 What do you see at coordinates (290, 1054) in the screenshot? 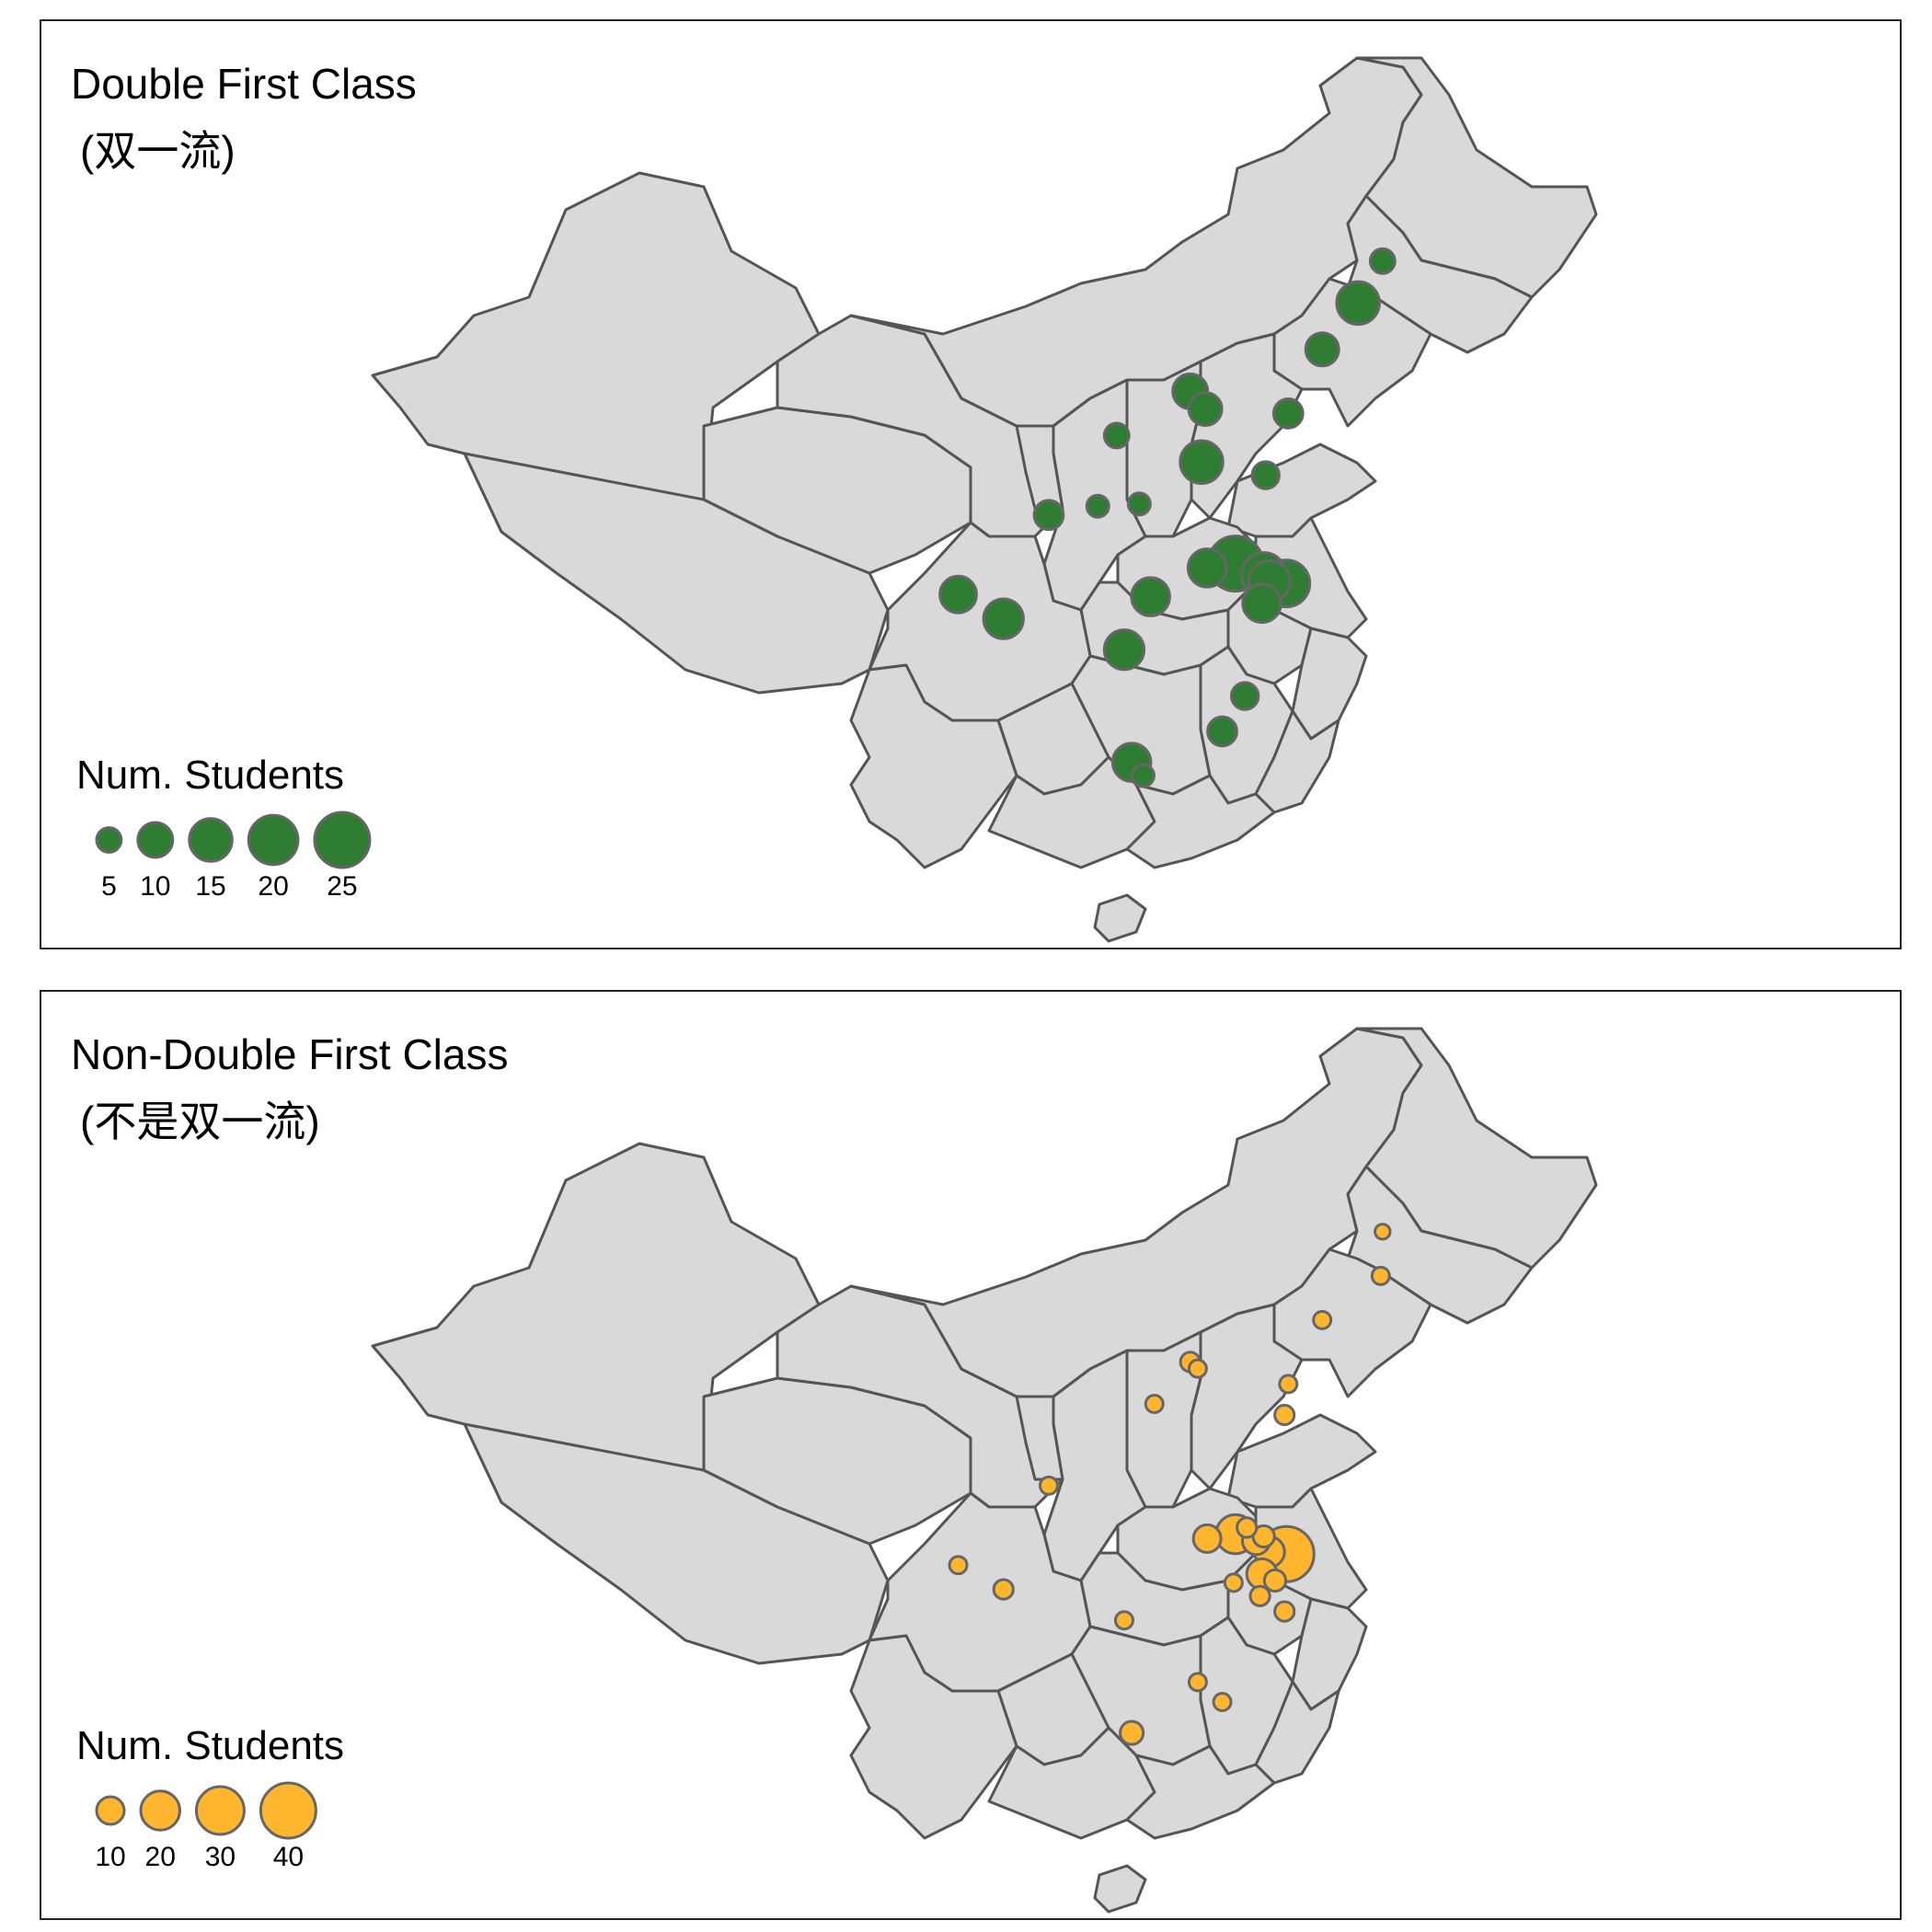
I see `map-title: Non-Double First Class` at bounding box center [290, 1054].